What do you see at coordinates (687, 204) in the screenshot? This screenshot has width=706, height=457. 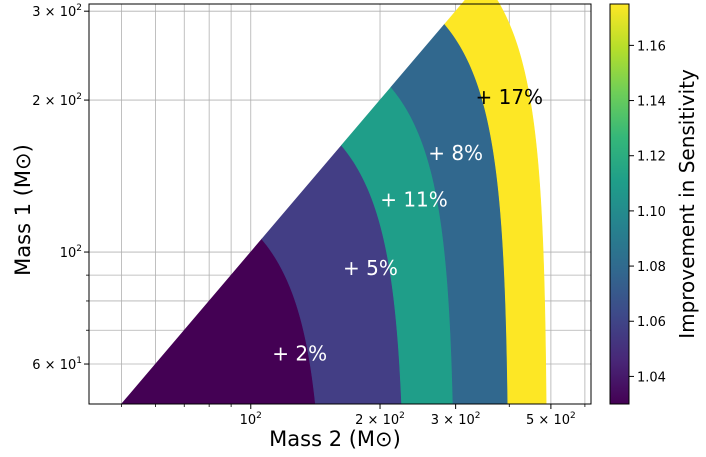 I see `colorbar-label: Improvement in Sensitivity` at bounding box center [687, 204].